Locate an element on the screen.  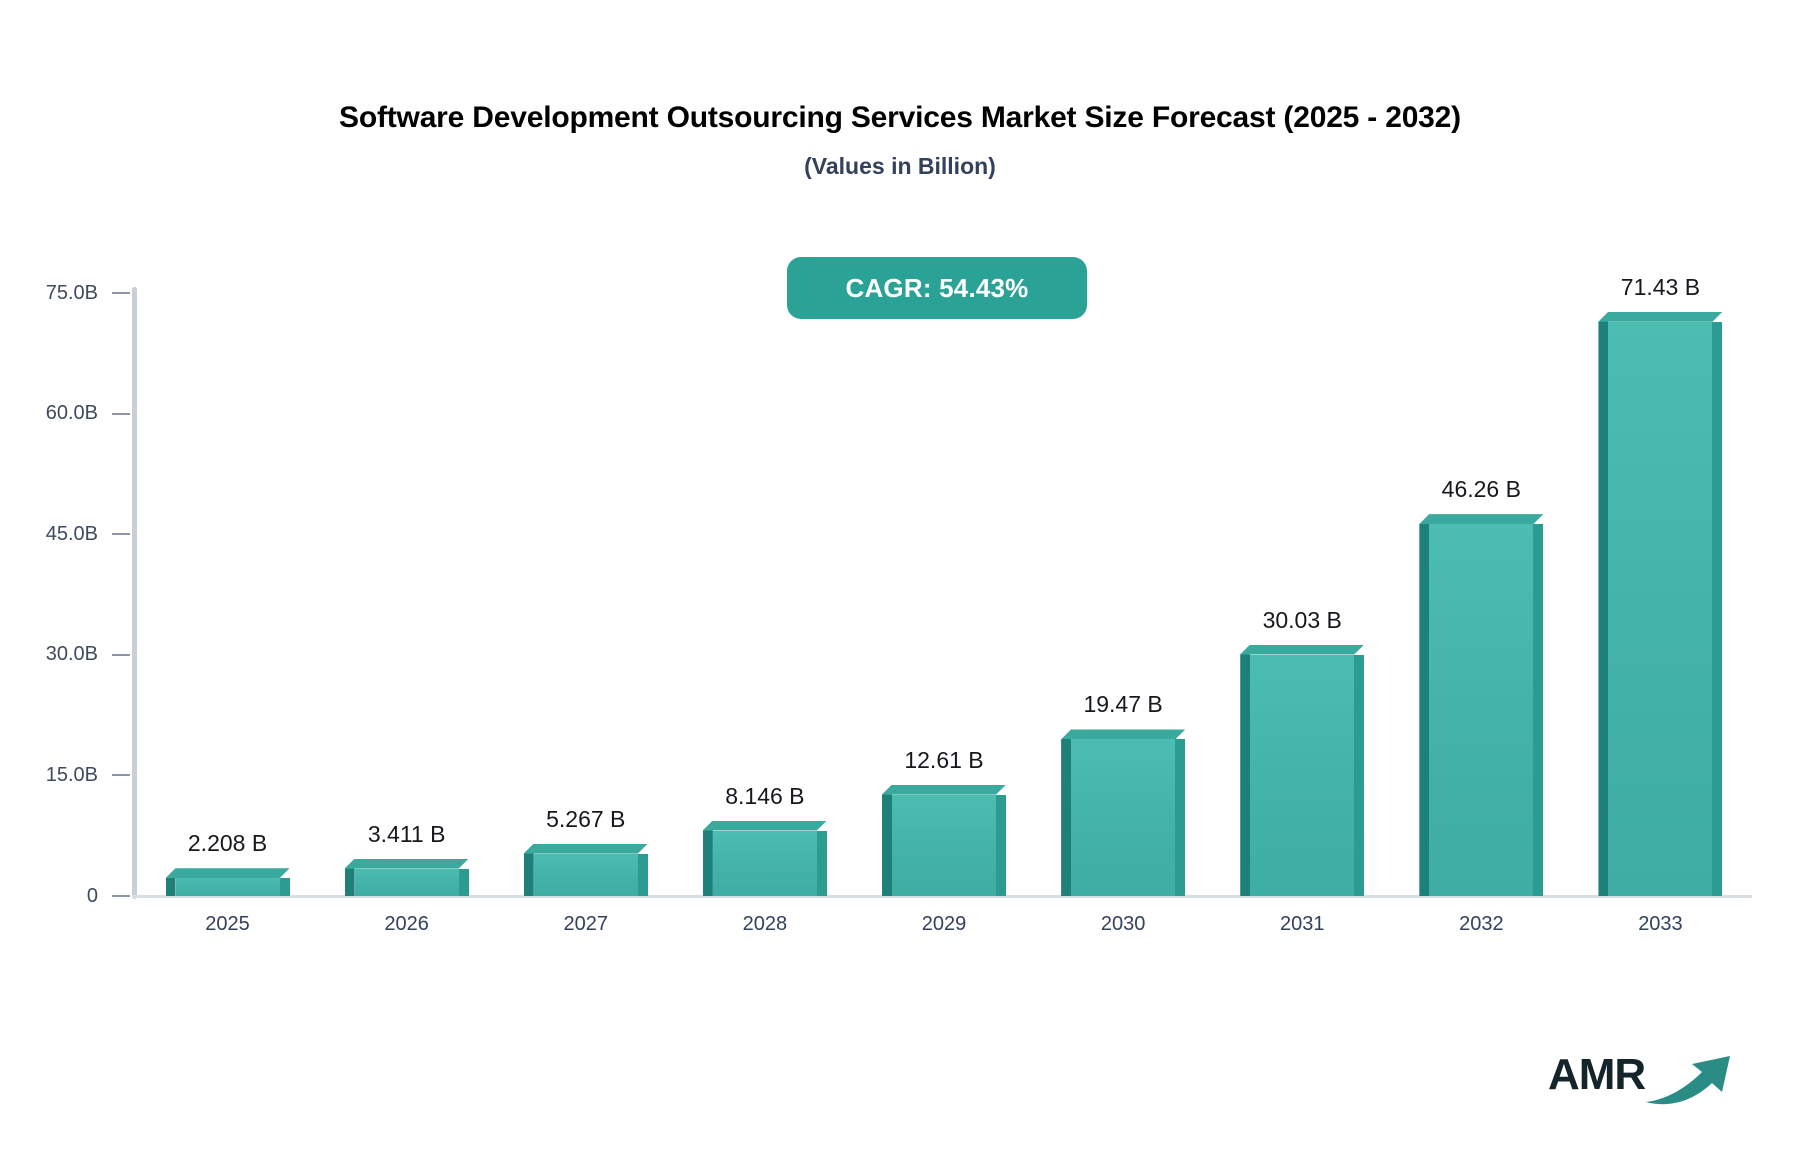
bar-2026 is located at coordinates (406, 877).